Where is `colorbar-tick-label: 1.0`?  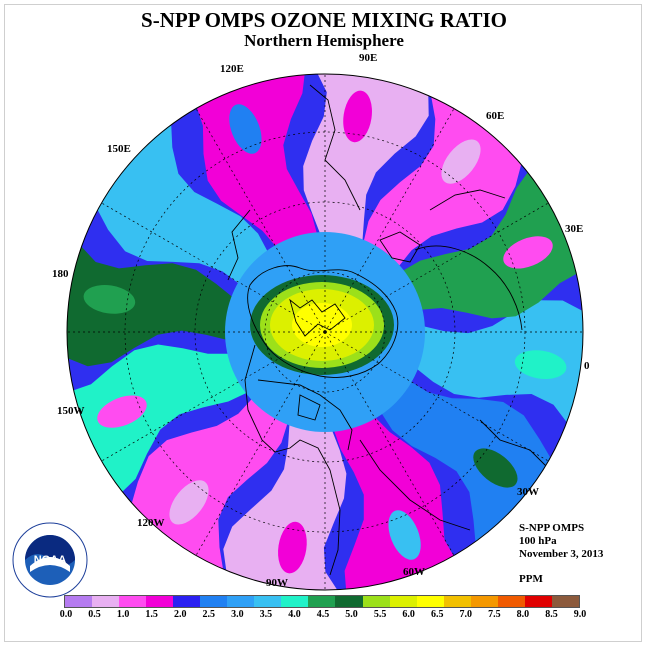 colorbar-tick-label: 1.0 is located at coordinates (123, 614).